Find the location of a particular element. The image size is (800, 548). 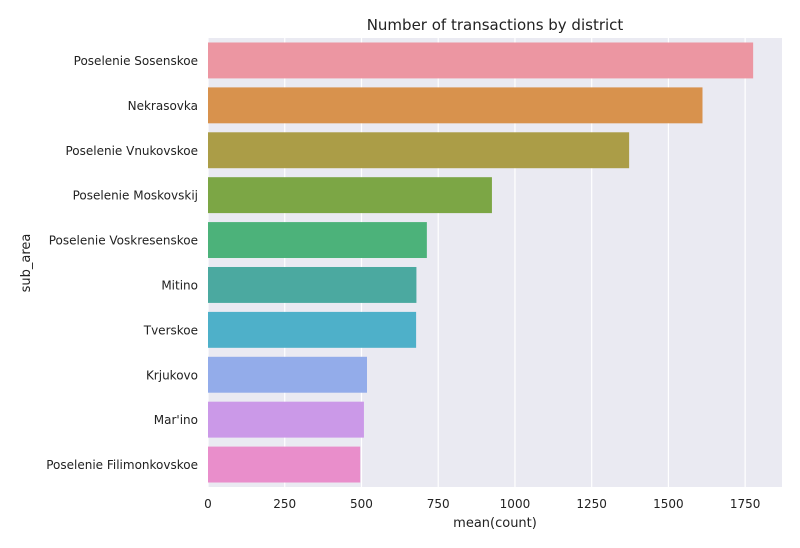

y-tick-label: Nekrasovka is located at coordinates (163, 106).